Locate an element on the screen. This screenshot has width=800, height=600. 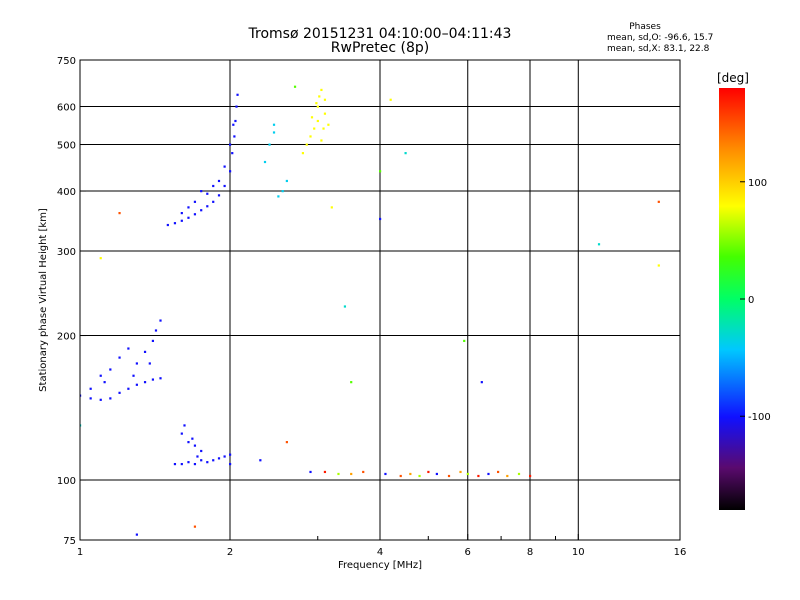
chart-subtitle: RwPretec (8p) is located at coordinates (380, 48).